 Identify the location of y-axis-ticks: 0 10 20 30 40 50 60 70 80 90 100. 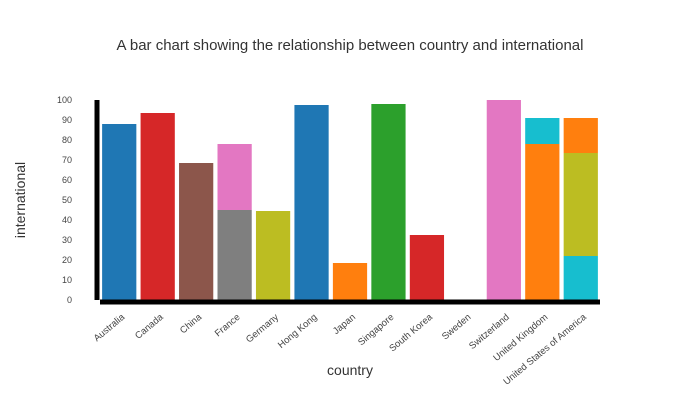
(64, 200).